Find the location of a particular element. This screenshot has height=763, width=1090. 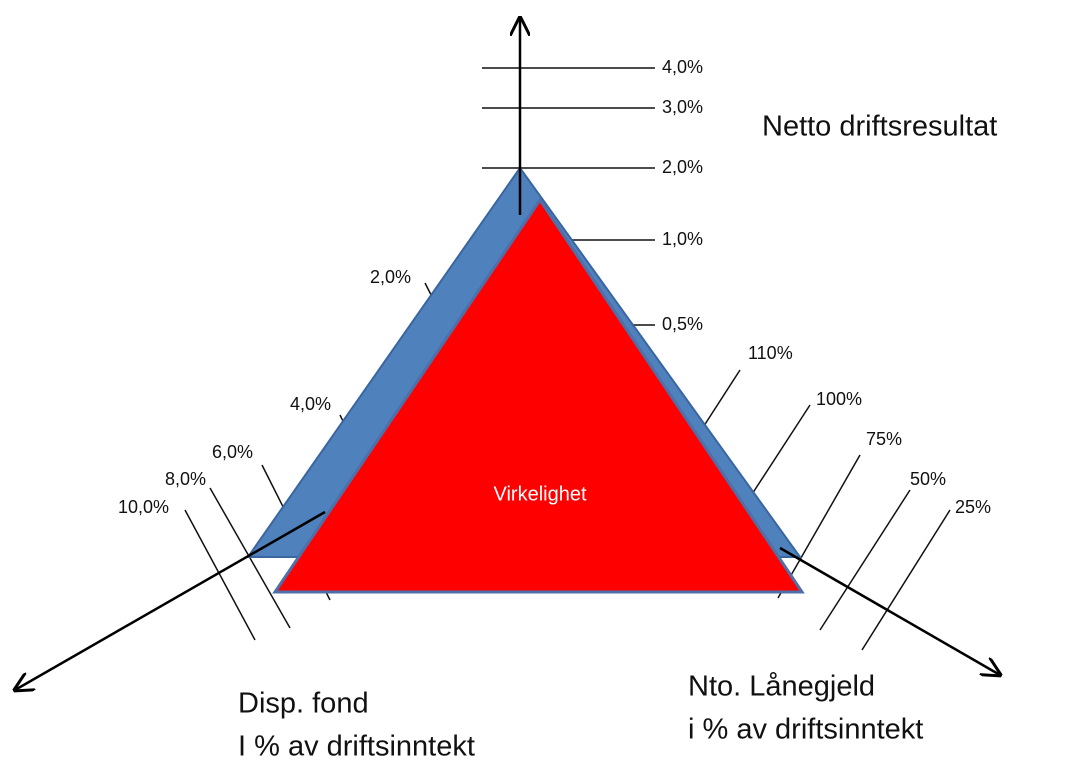

tick-label: 100% is located at coordinates (839, 399).